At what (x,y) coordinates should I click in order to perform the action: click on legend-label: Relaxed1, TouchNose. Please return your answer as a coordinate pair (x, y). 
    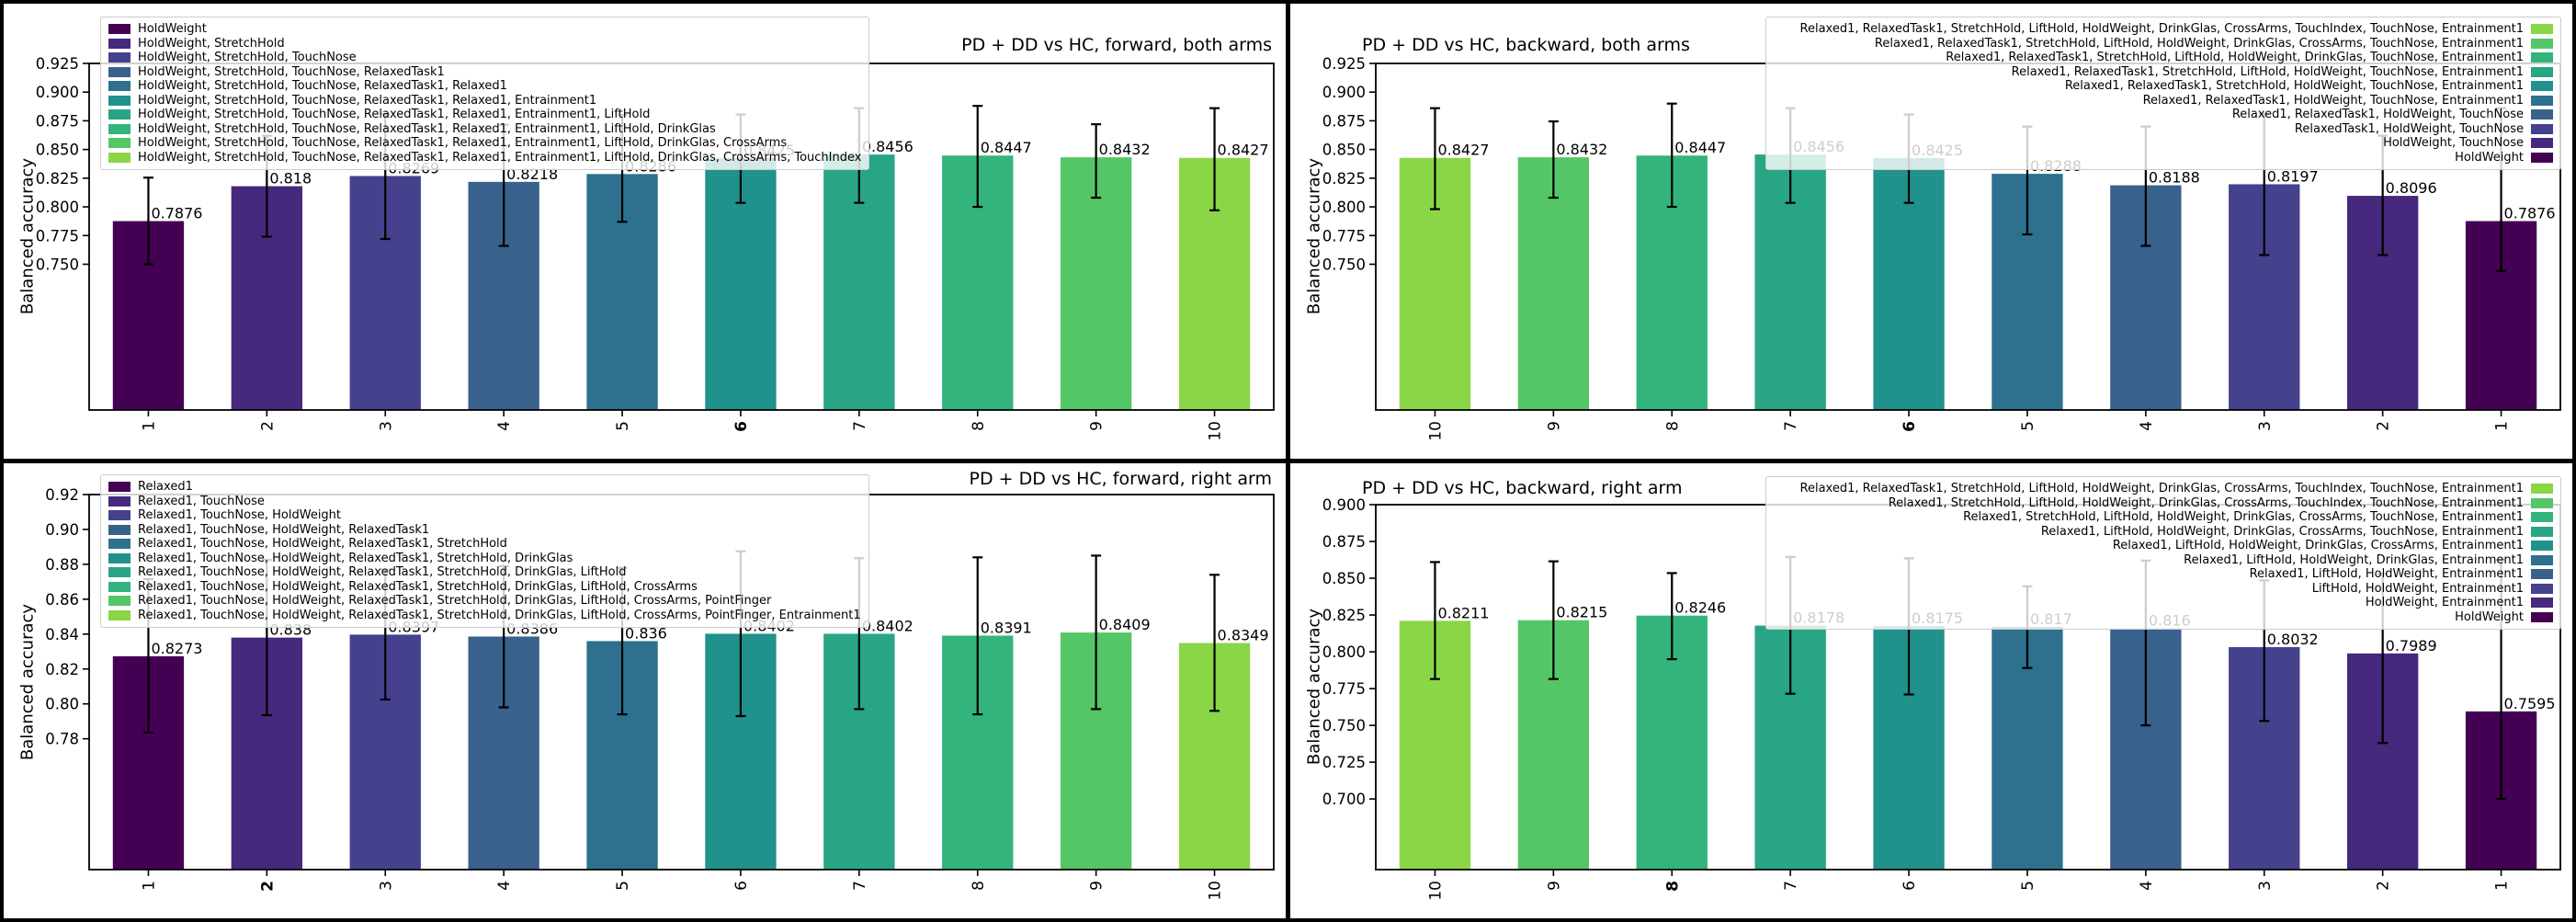
    Looking at the image, I should click on (201, 501).